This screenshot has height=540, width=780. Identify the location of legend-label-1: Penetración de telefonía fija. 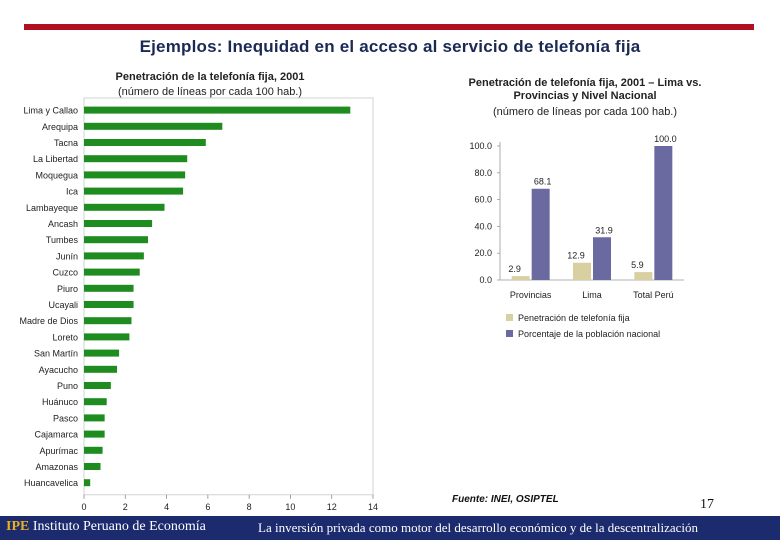
(574, 318).